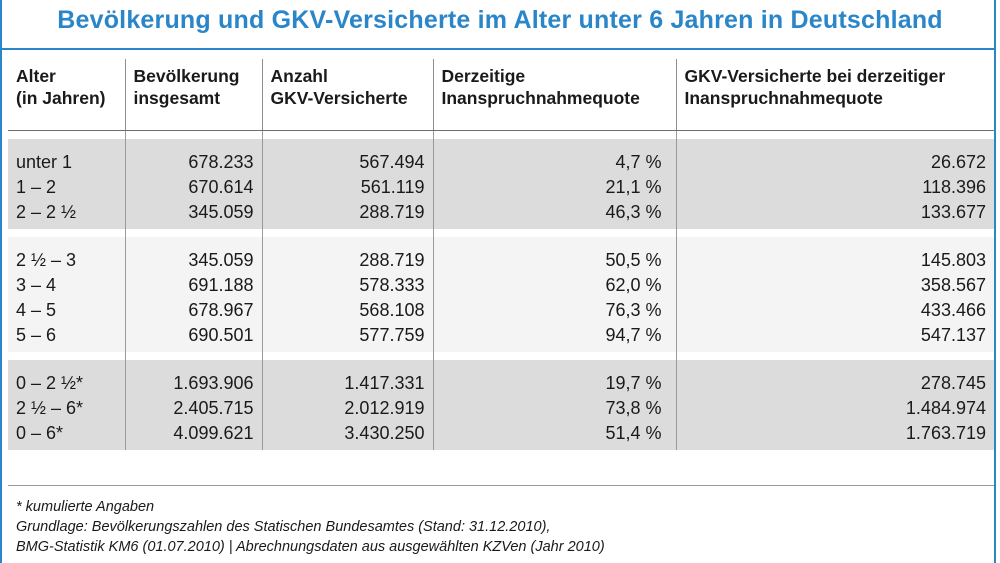 Image resolution: width=1000 pixels, height=563 pixels. Describe the element at coordinates (193, 294) in the screenshot. I see `population-cell: 345.059 691.188 678.967 690.501` at that location.